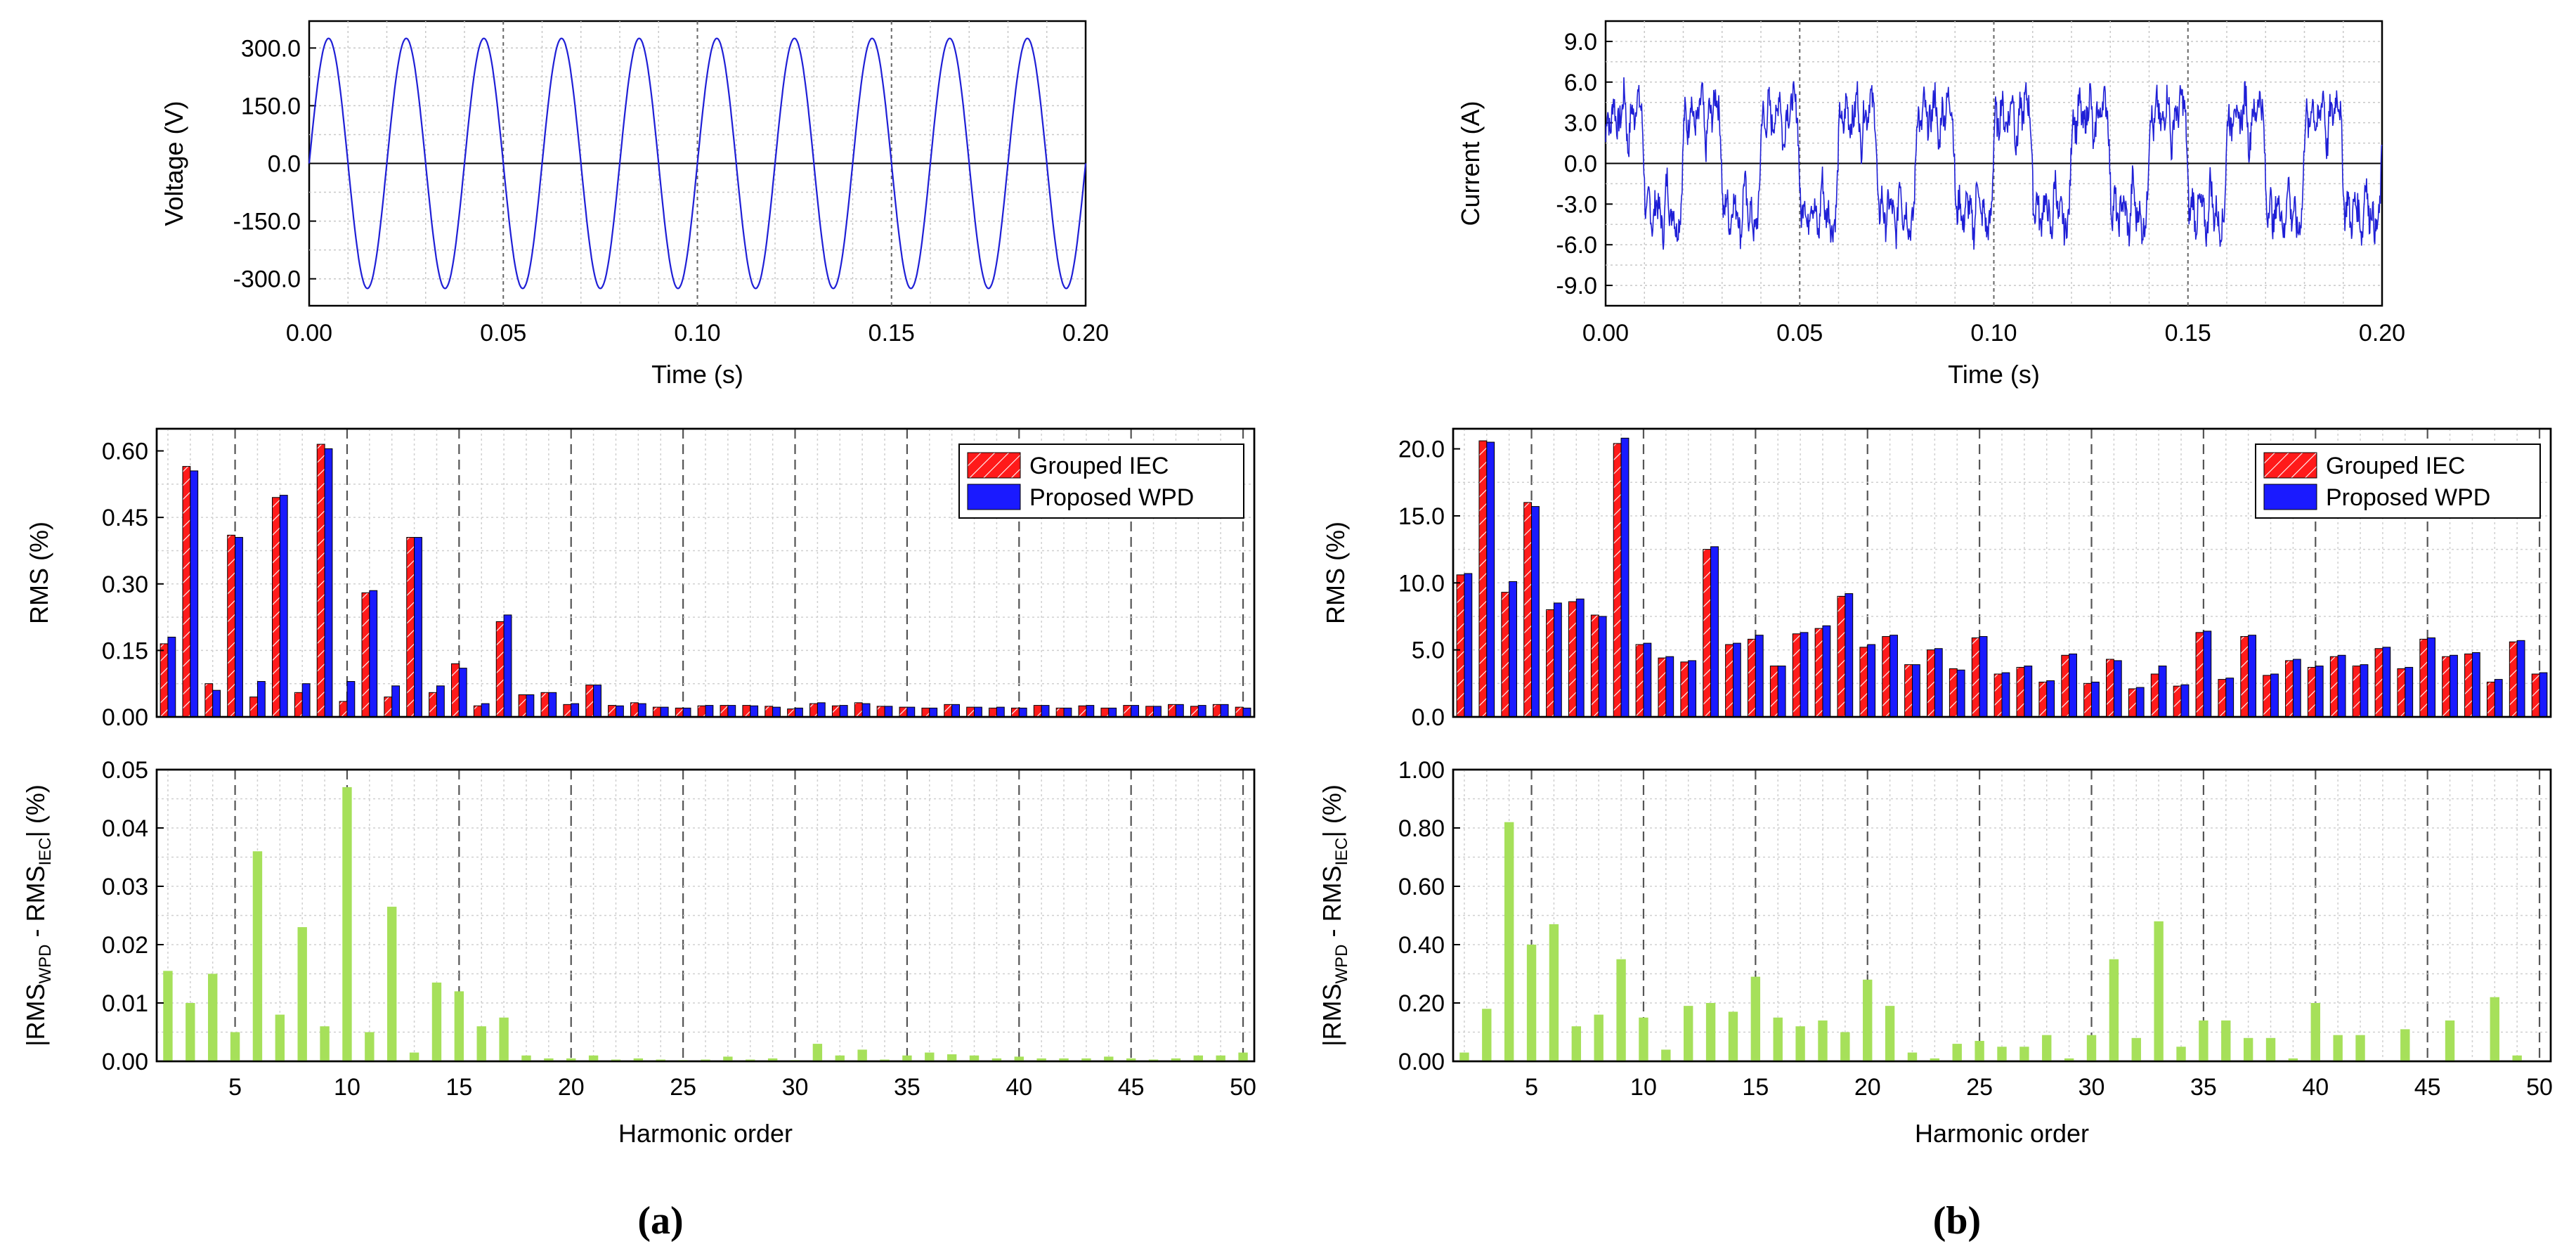 This screenshot has width=2576, height=1256. I want to click on panel1-diff-ytick-label: 0.60, so click(1421, 887).